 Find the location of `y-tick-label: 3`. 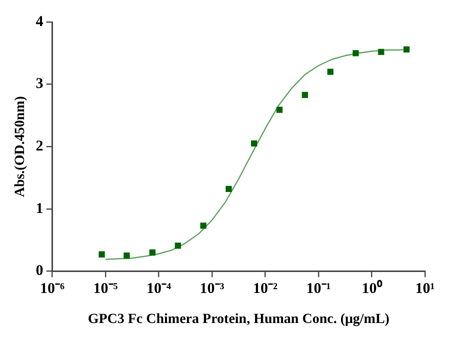

y-tick-label: 3 is located at coordinates (40, 84).